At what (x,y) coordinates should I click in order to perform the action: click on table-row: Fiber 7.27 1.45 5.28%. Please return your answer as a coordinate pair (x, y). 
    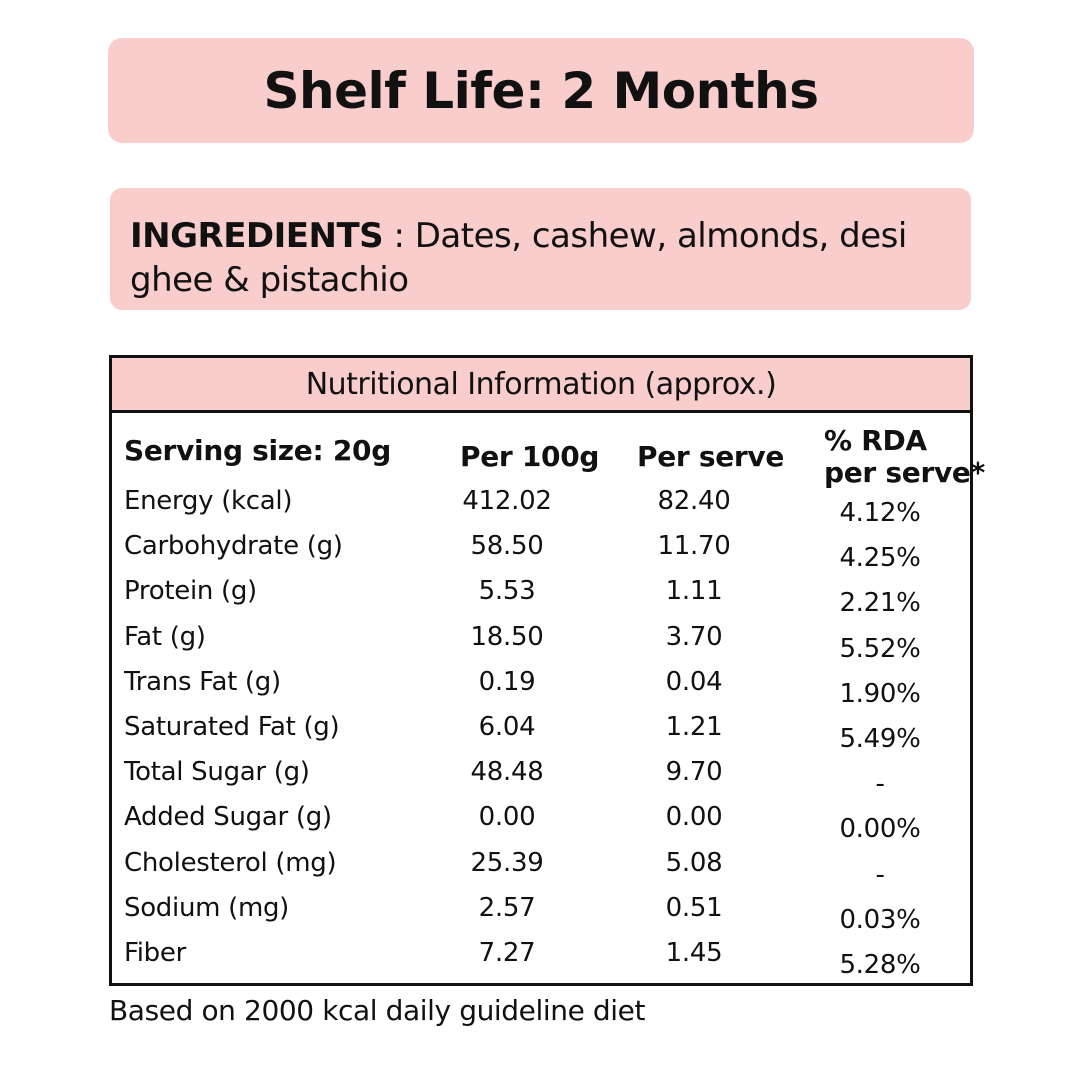
    Looking at the image, I should click on (541, 960).